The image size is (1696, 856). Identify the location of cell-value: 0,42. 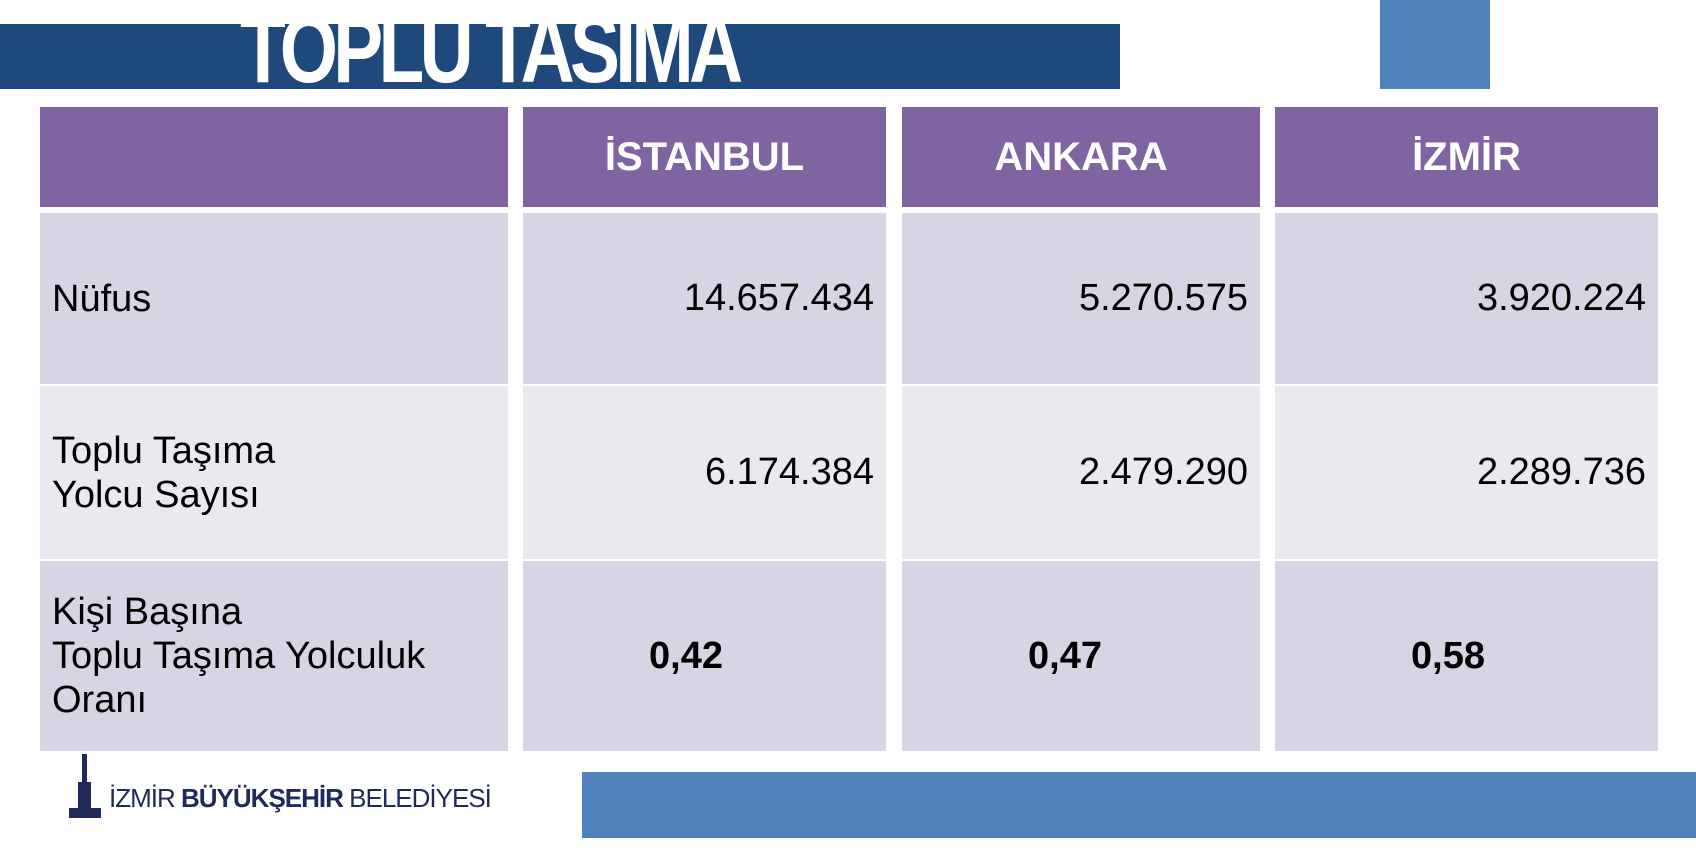
(686, 655).